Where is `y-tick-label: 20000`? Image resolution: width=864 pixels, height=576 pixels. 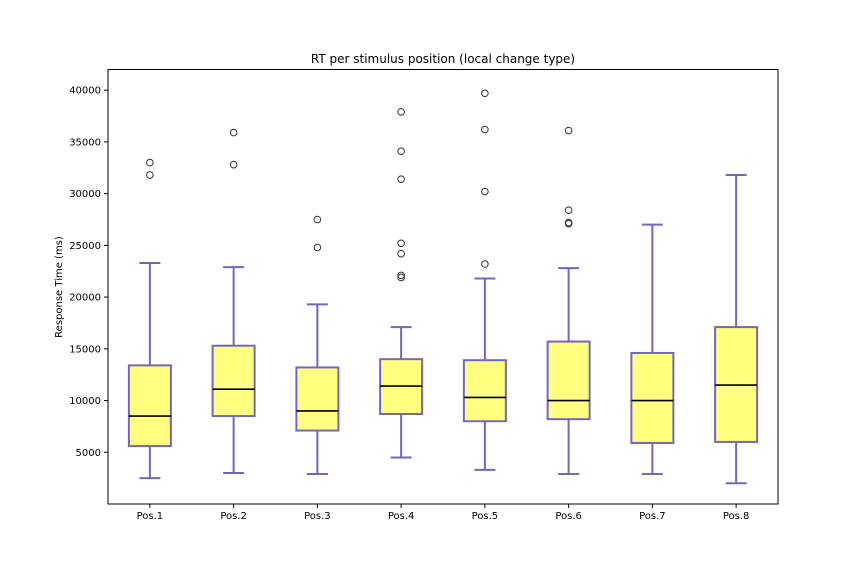 y-tick-label: 20000 is located at coordinates (85, 298).